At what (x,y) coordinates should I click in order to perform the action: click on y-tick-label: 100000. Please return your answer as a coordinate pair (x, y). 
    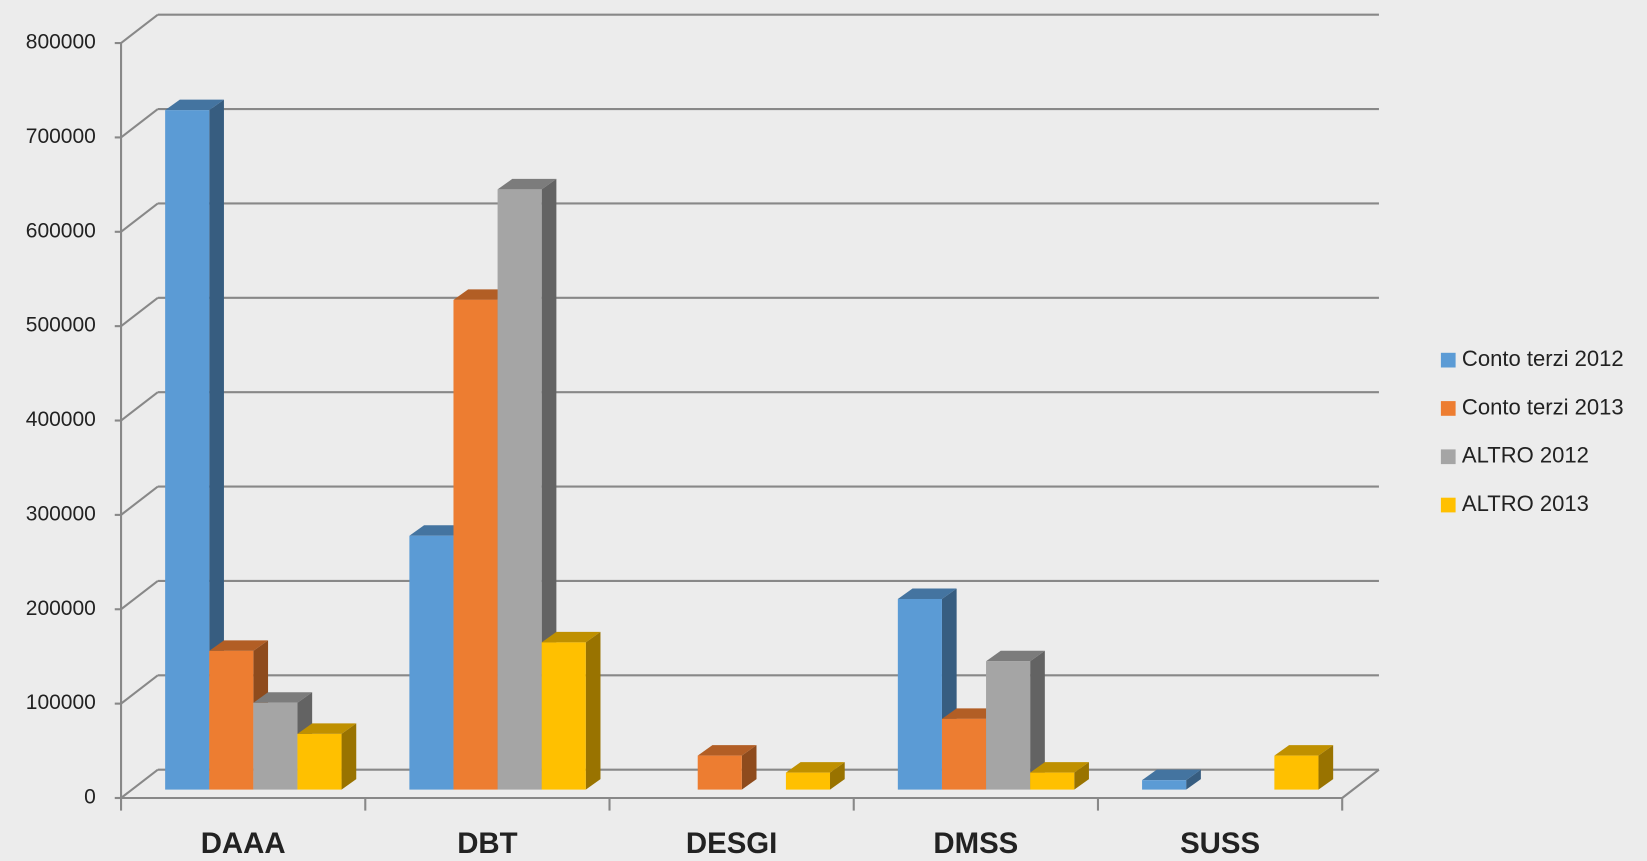
    Looking at the image, I should click on (61, 702).